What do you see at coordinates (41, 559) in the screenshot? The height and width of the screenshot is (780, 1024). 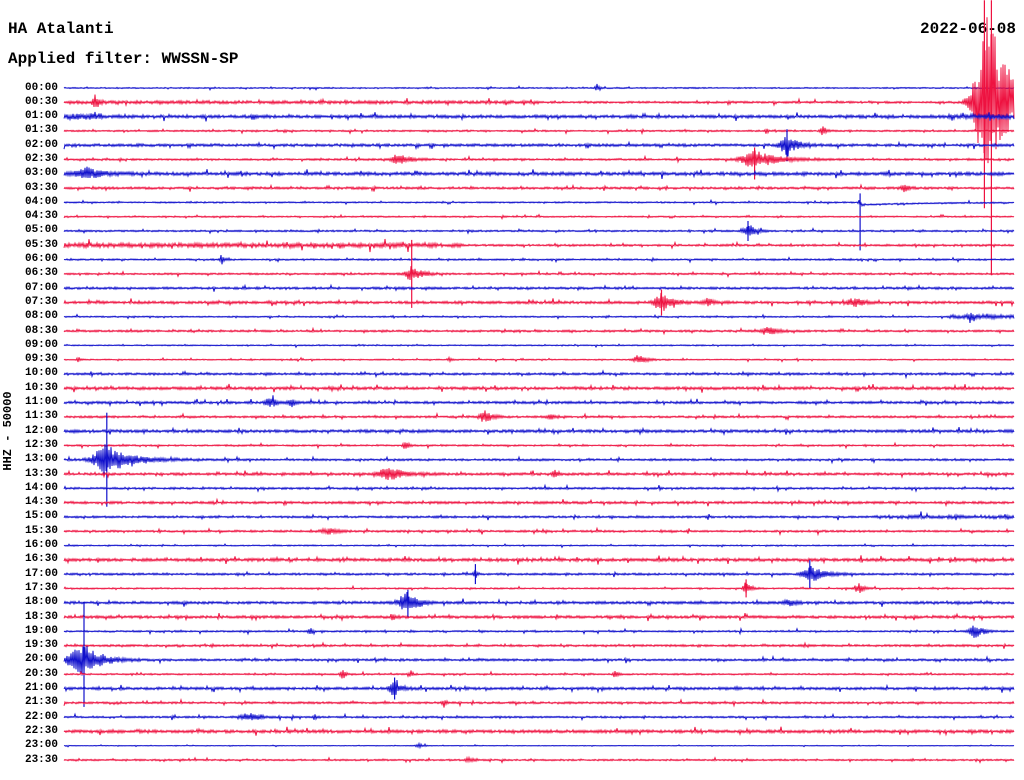 I see `time-label-1630: 16:30` at bounding box center [41, 559].